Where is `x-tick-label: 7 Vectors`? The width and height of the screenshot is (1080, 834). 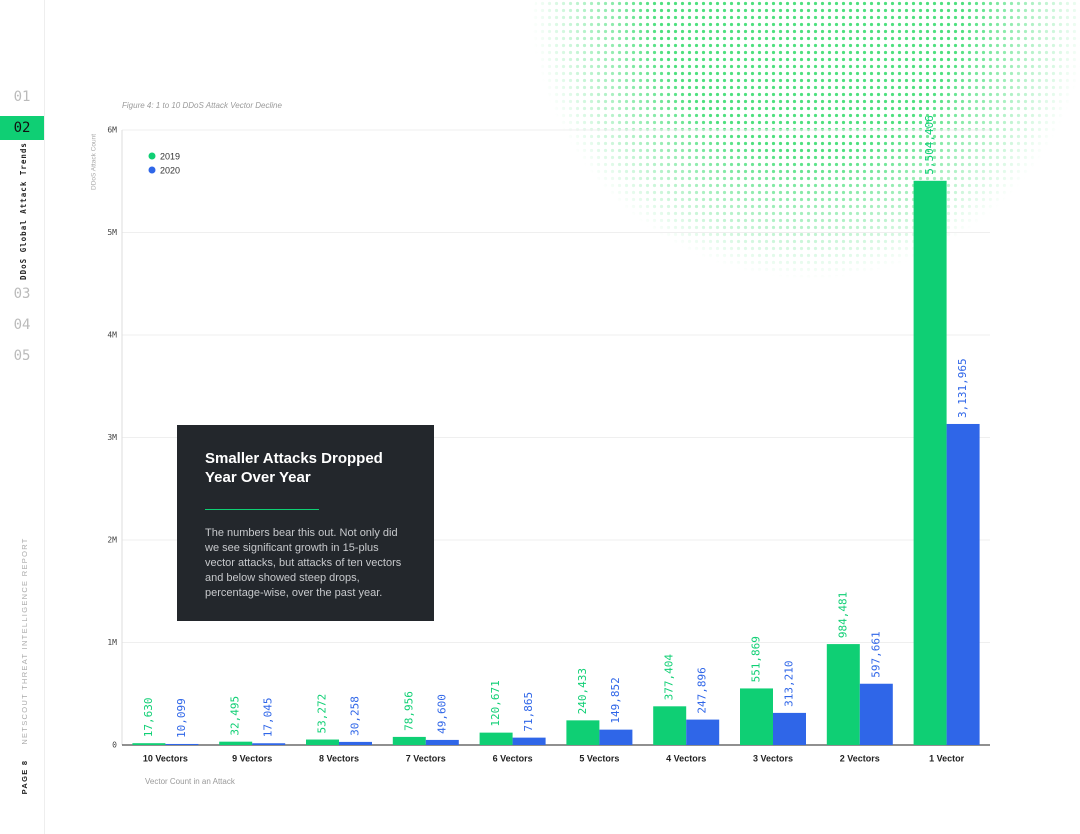 x-tick-label: 7 Vectors is located at coordinates (426, 758).